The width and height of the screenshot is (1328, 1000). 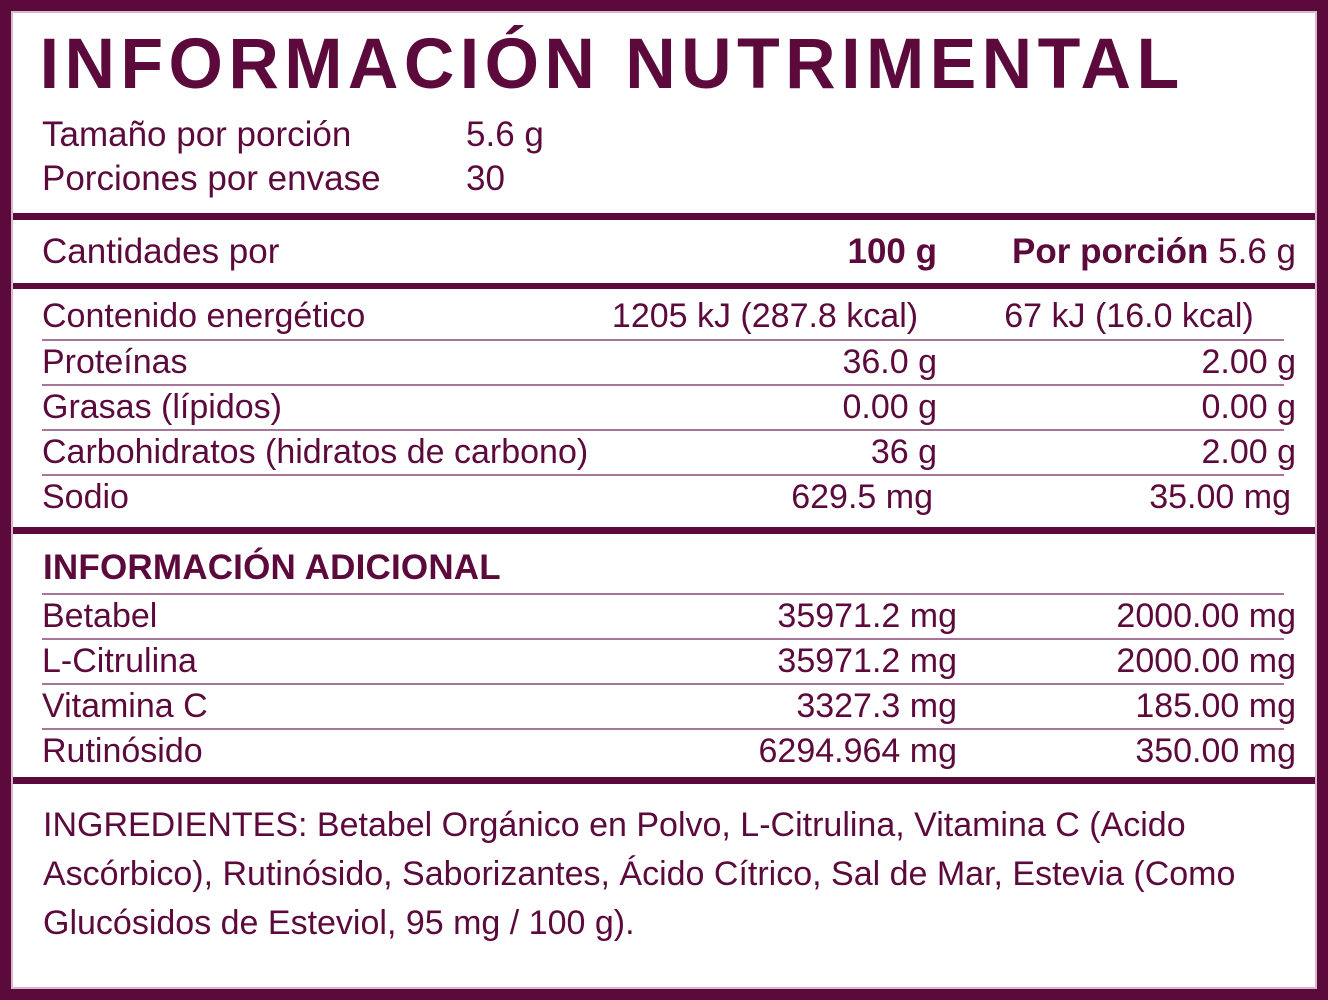 What do you see at coordinates (664, 616) in the screenshot?
I see `table-row: Betabel 35971.2 mg 2000.00 mg` at bounding box center [664, 616].